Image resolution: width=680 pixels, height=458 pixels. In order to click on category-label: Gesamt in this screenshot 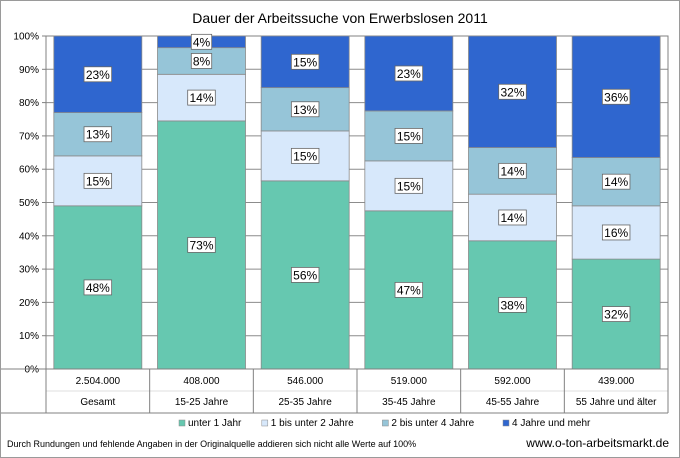, I will do `click(97, 402)`.